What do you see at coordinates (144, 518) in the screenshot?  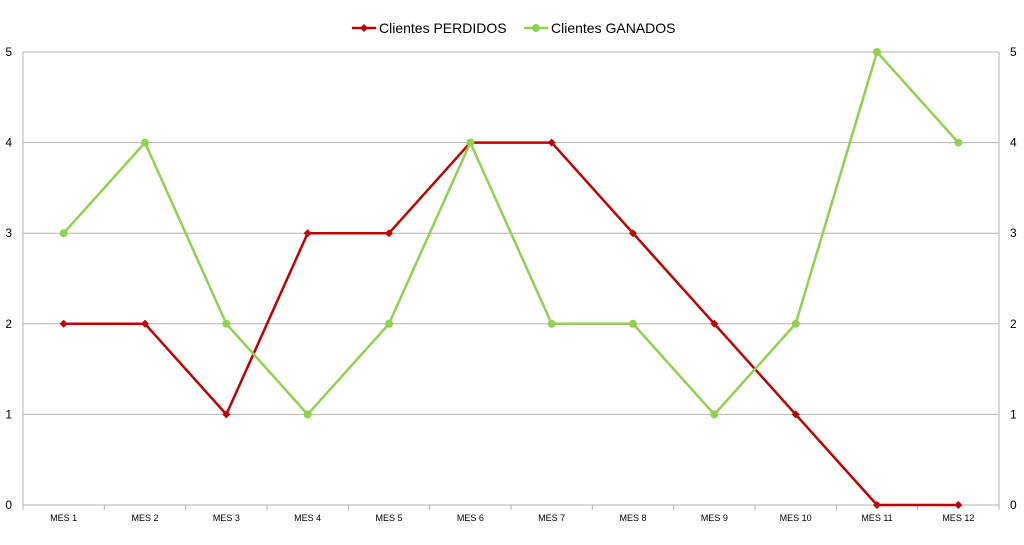 I see `x-tick-label: MES 2` at bounding box center [144, 518].